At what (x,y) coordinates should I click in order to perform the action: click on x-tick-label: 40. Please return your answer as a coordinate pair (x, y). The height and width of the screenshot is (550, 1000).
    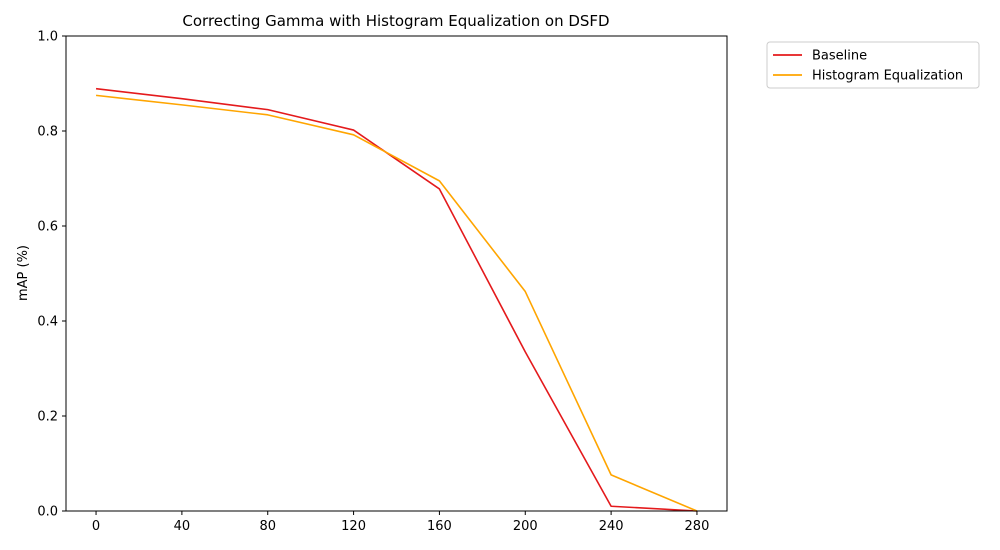
    Looking at the image, I should click on (182, 526).